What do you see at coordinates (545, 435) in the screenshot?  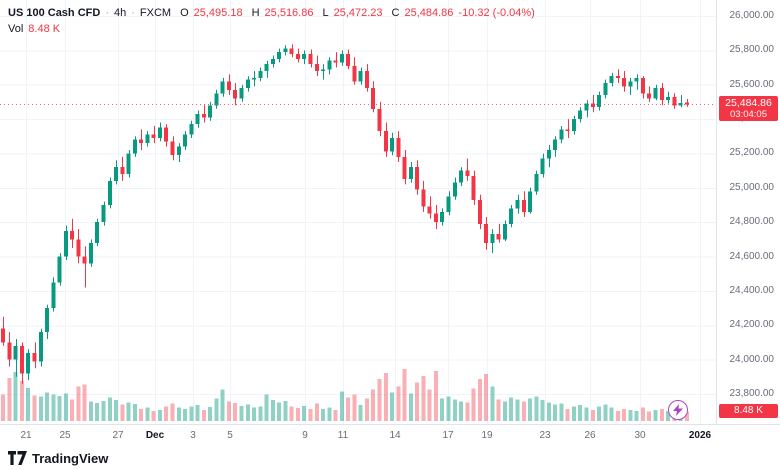 I see `time-tick-label: 23` at bounding box center [545, 435].